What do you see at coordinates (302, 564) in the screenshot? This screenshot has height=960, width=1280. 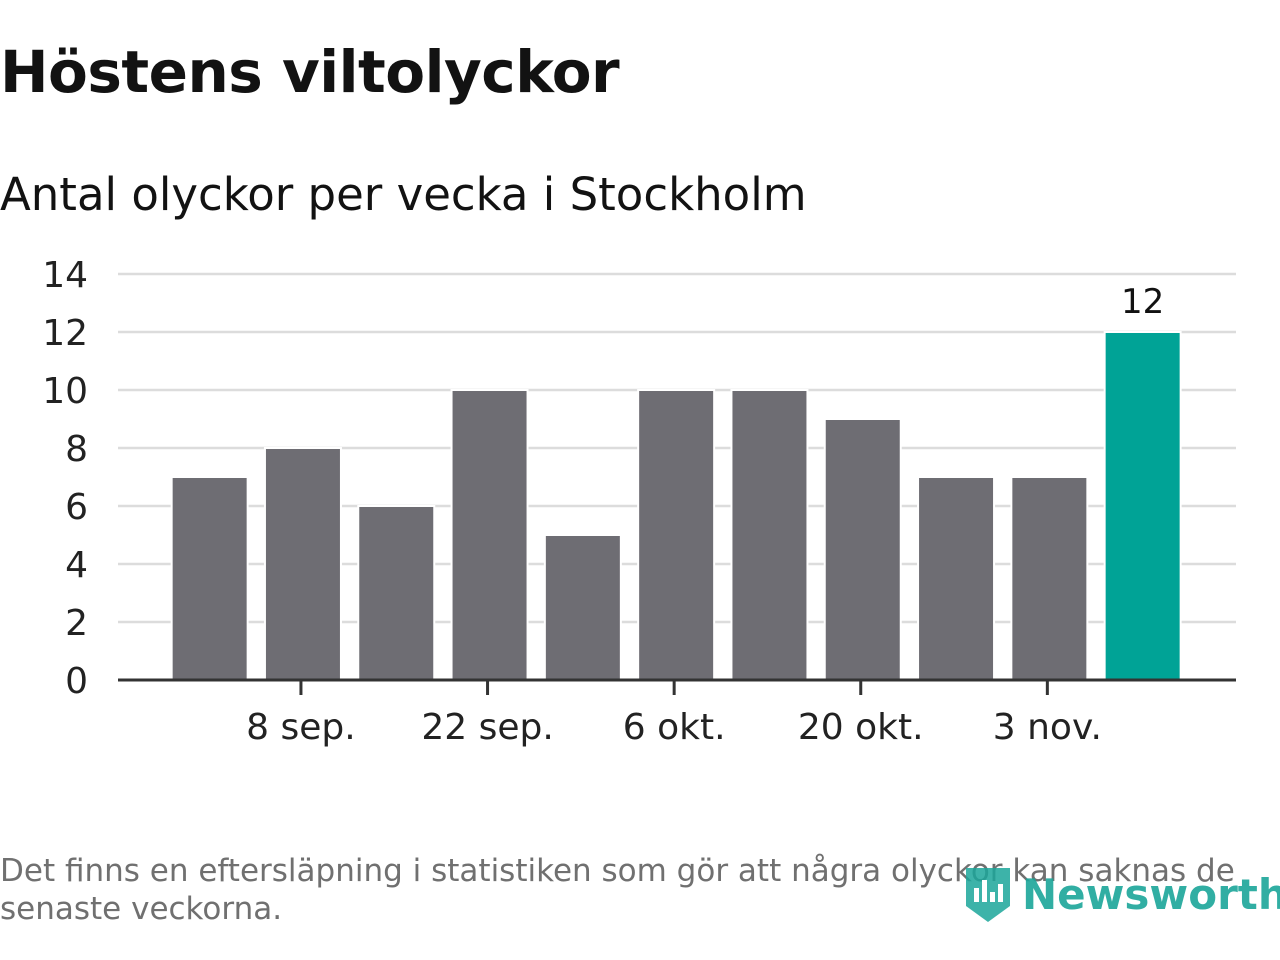 I see `bar-8-sep` at bounding box center [302, 564].